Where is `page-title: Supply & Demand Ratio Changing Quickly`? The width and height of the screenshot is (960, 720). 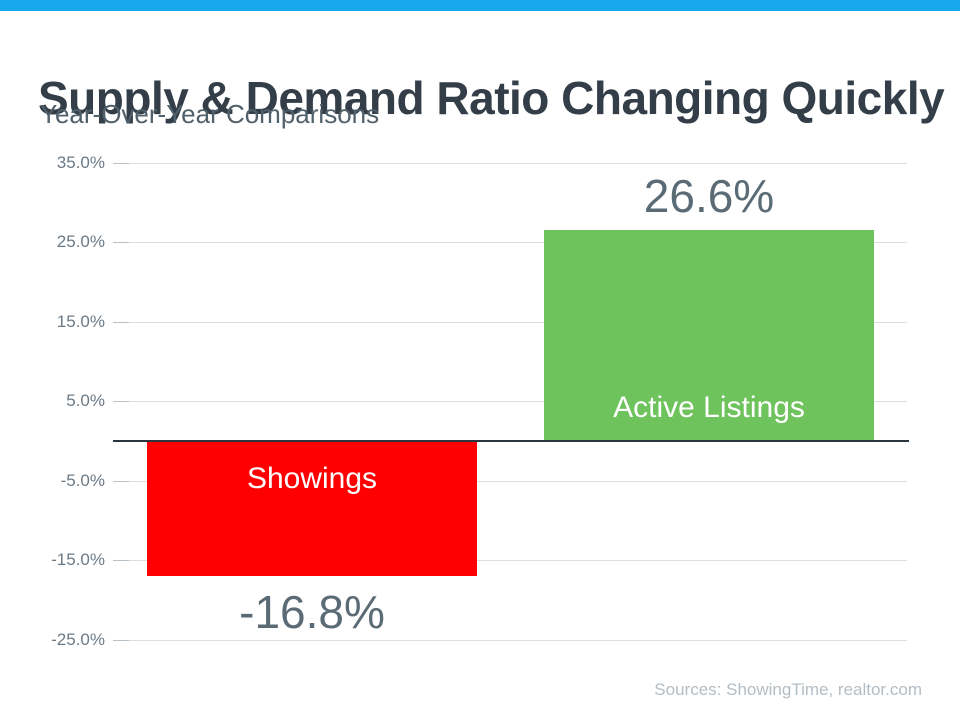
page-title: Supply & Demand Ratio Changing Quickly is located at coordinates (491, 97).